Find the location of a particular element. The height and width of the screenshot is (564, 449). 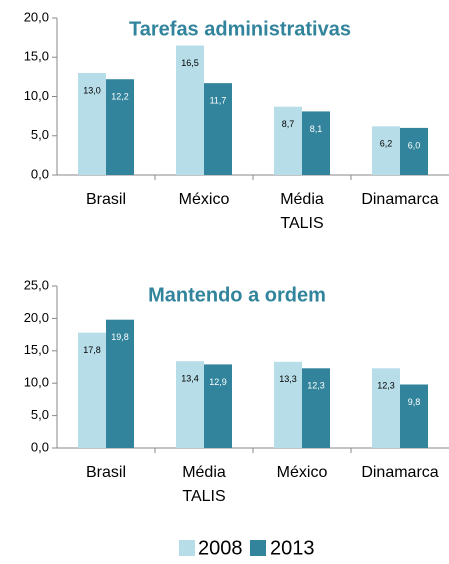

value-label: 9,8 is located at coordinates (414, 402).